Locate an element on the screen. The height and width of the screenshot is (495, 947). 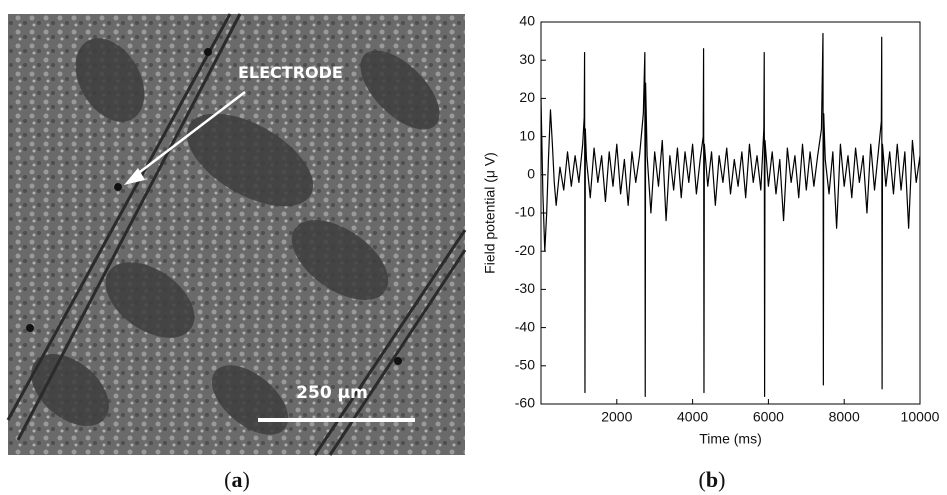
x-tick-label: 2000 is located at coordinates (616, 417).